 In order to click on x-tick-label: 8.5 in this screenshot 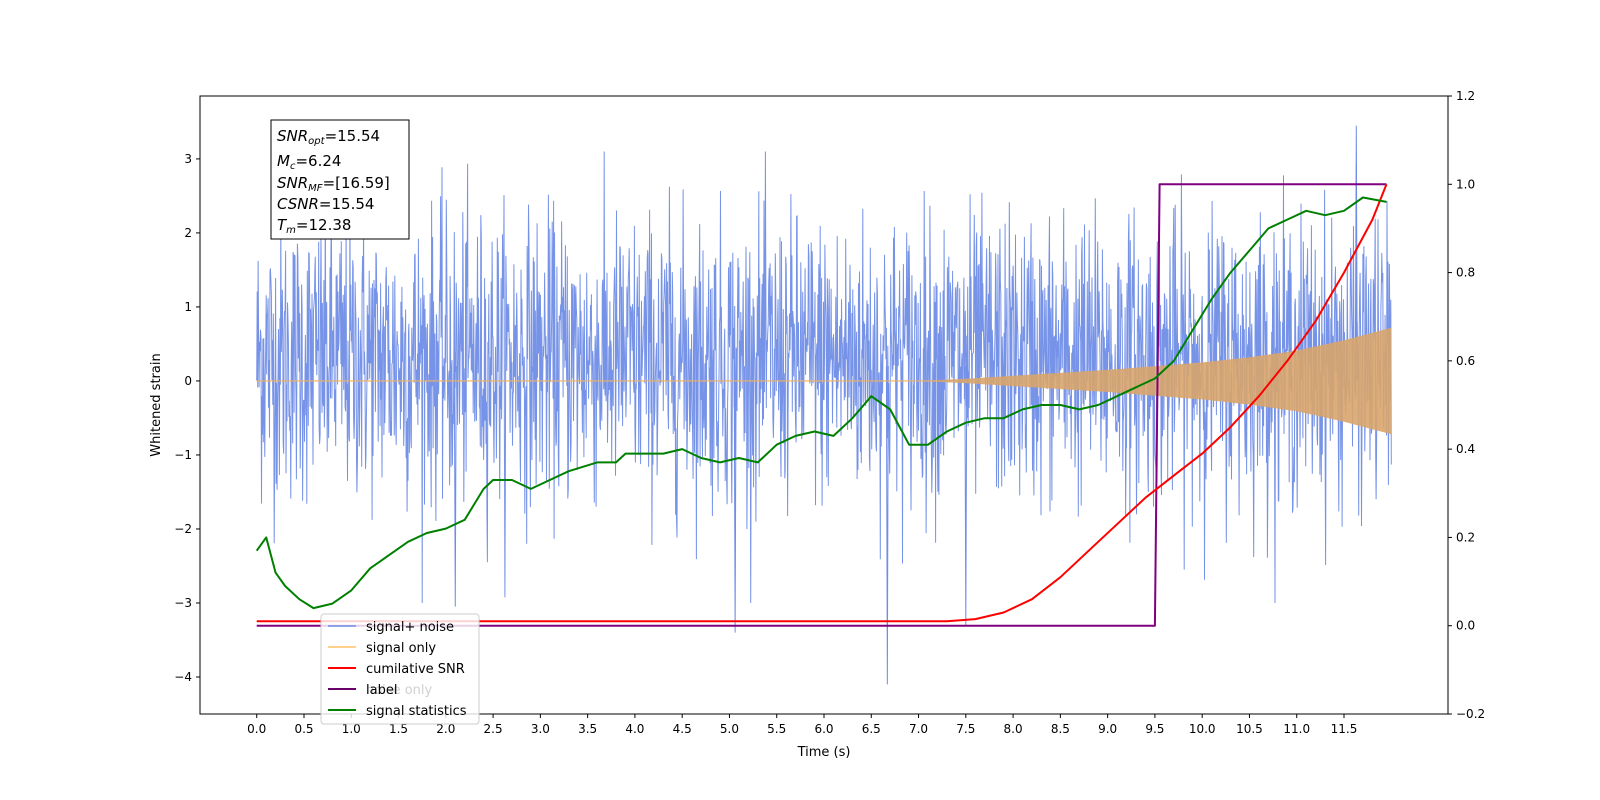, I will do `click(1060, 729)`.